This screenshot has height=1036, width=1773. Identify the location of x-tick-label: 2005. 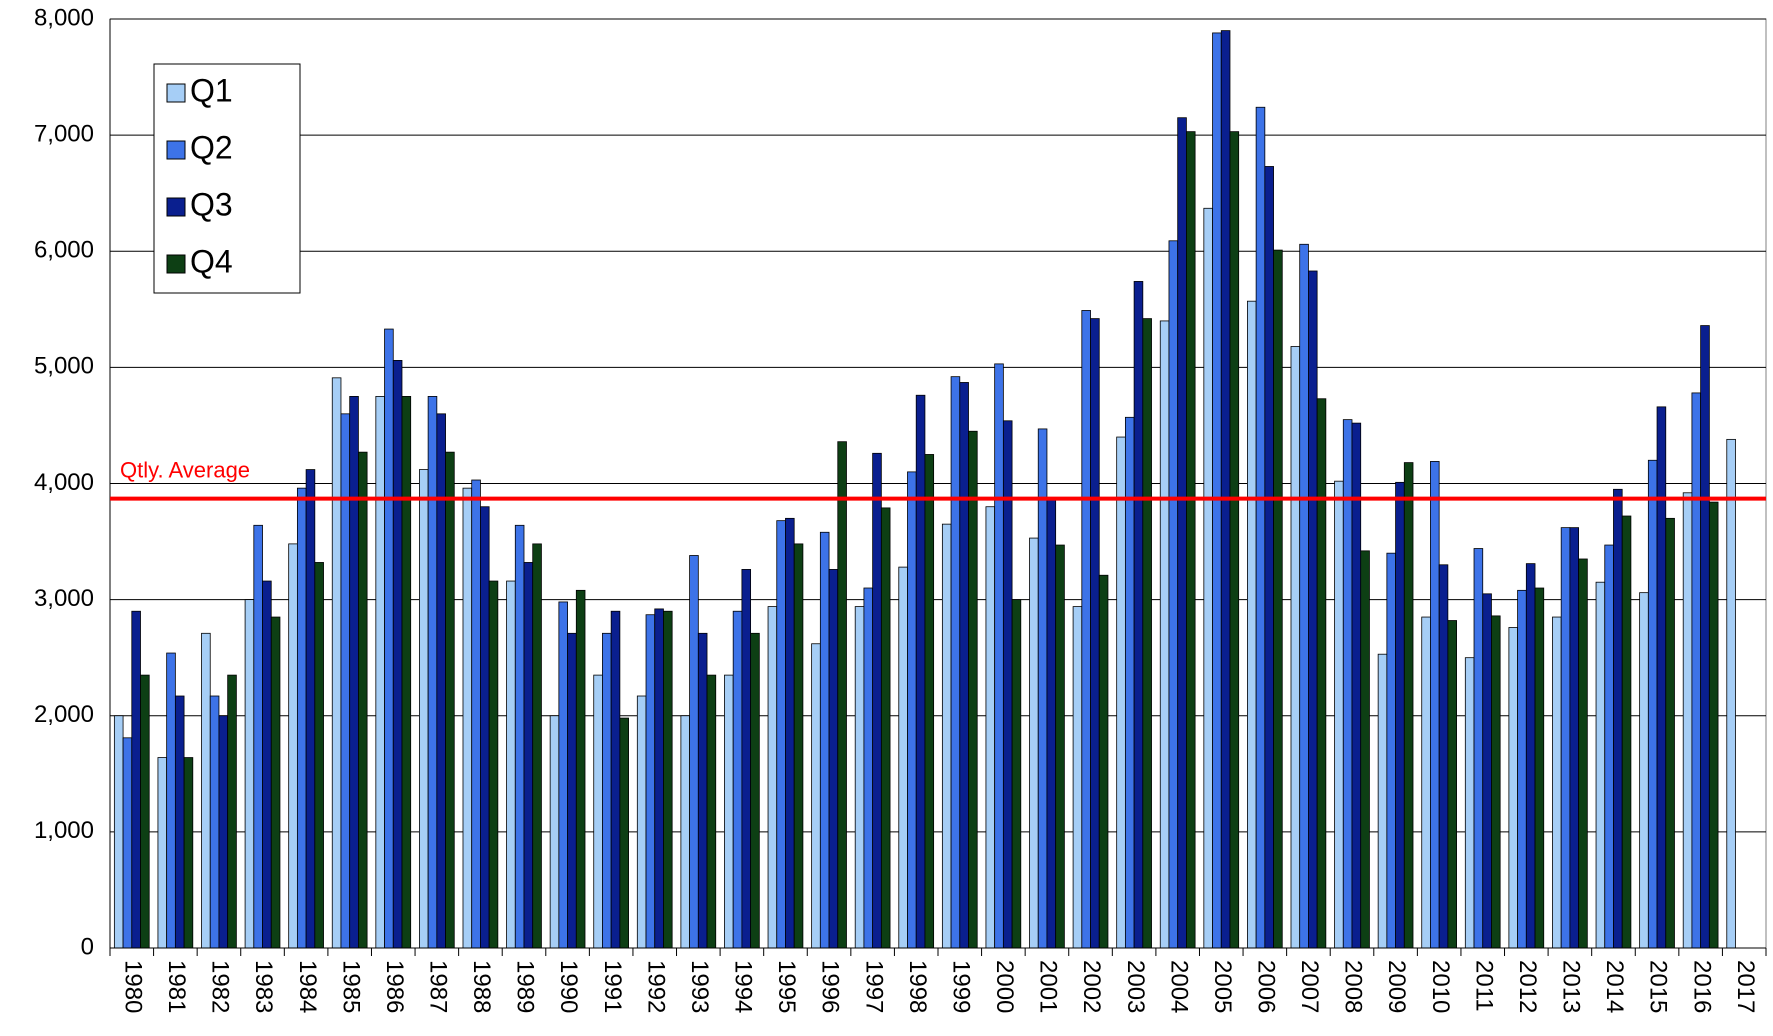
(1222, 986).